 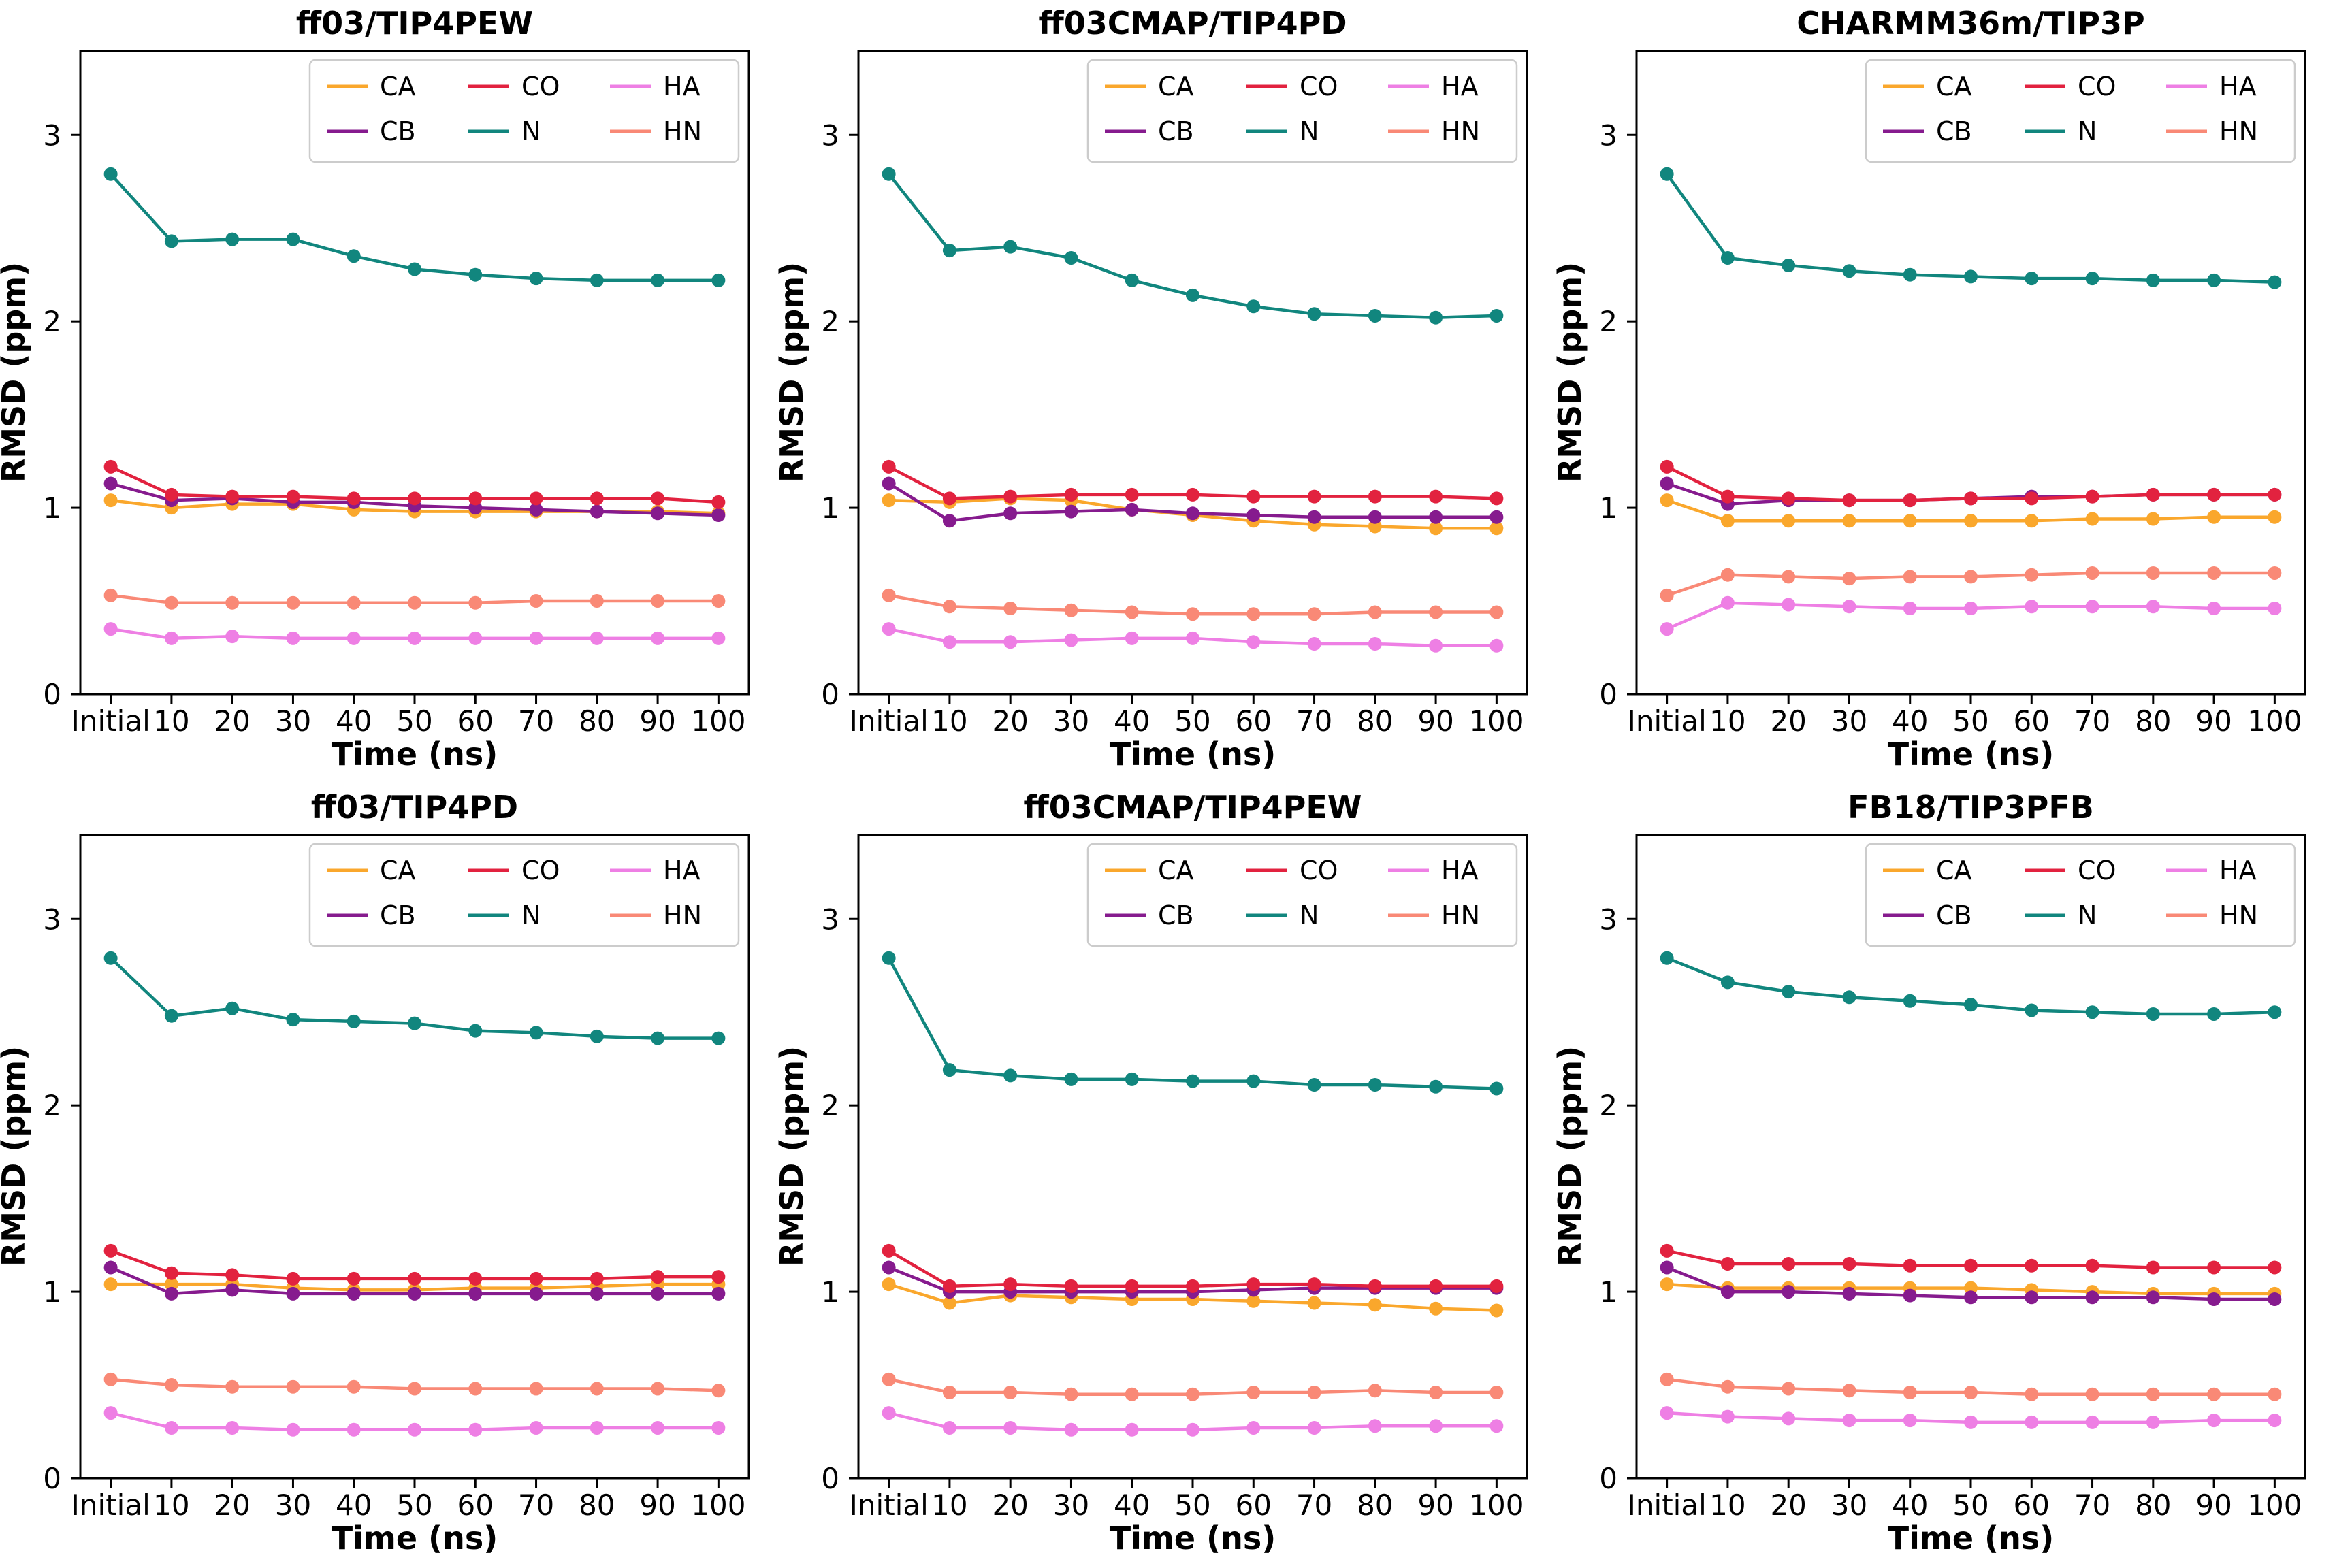 I want to click on chart-title: CHARMM36m/TIP3P, so click(x=1971, y=23).